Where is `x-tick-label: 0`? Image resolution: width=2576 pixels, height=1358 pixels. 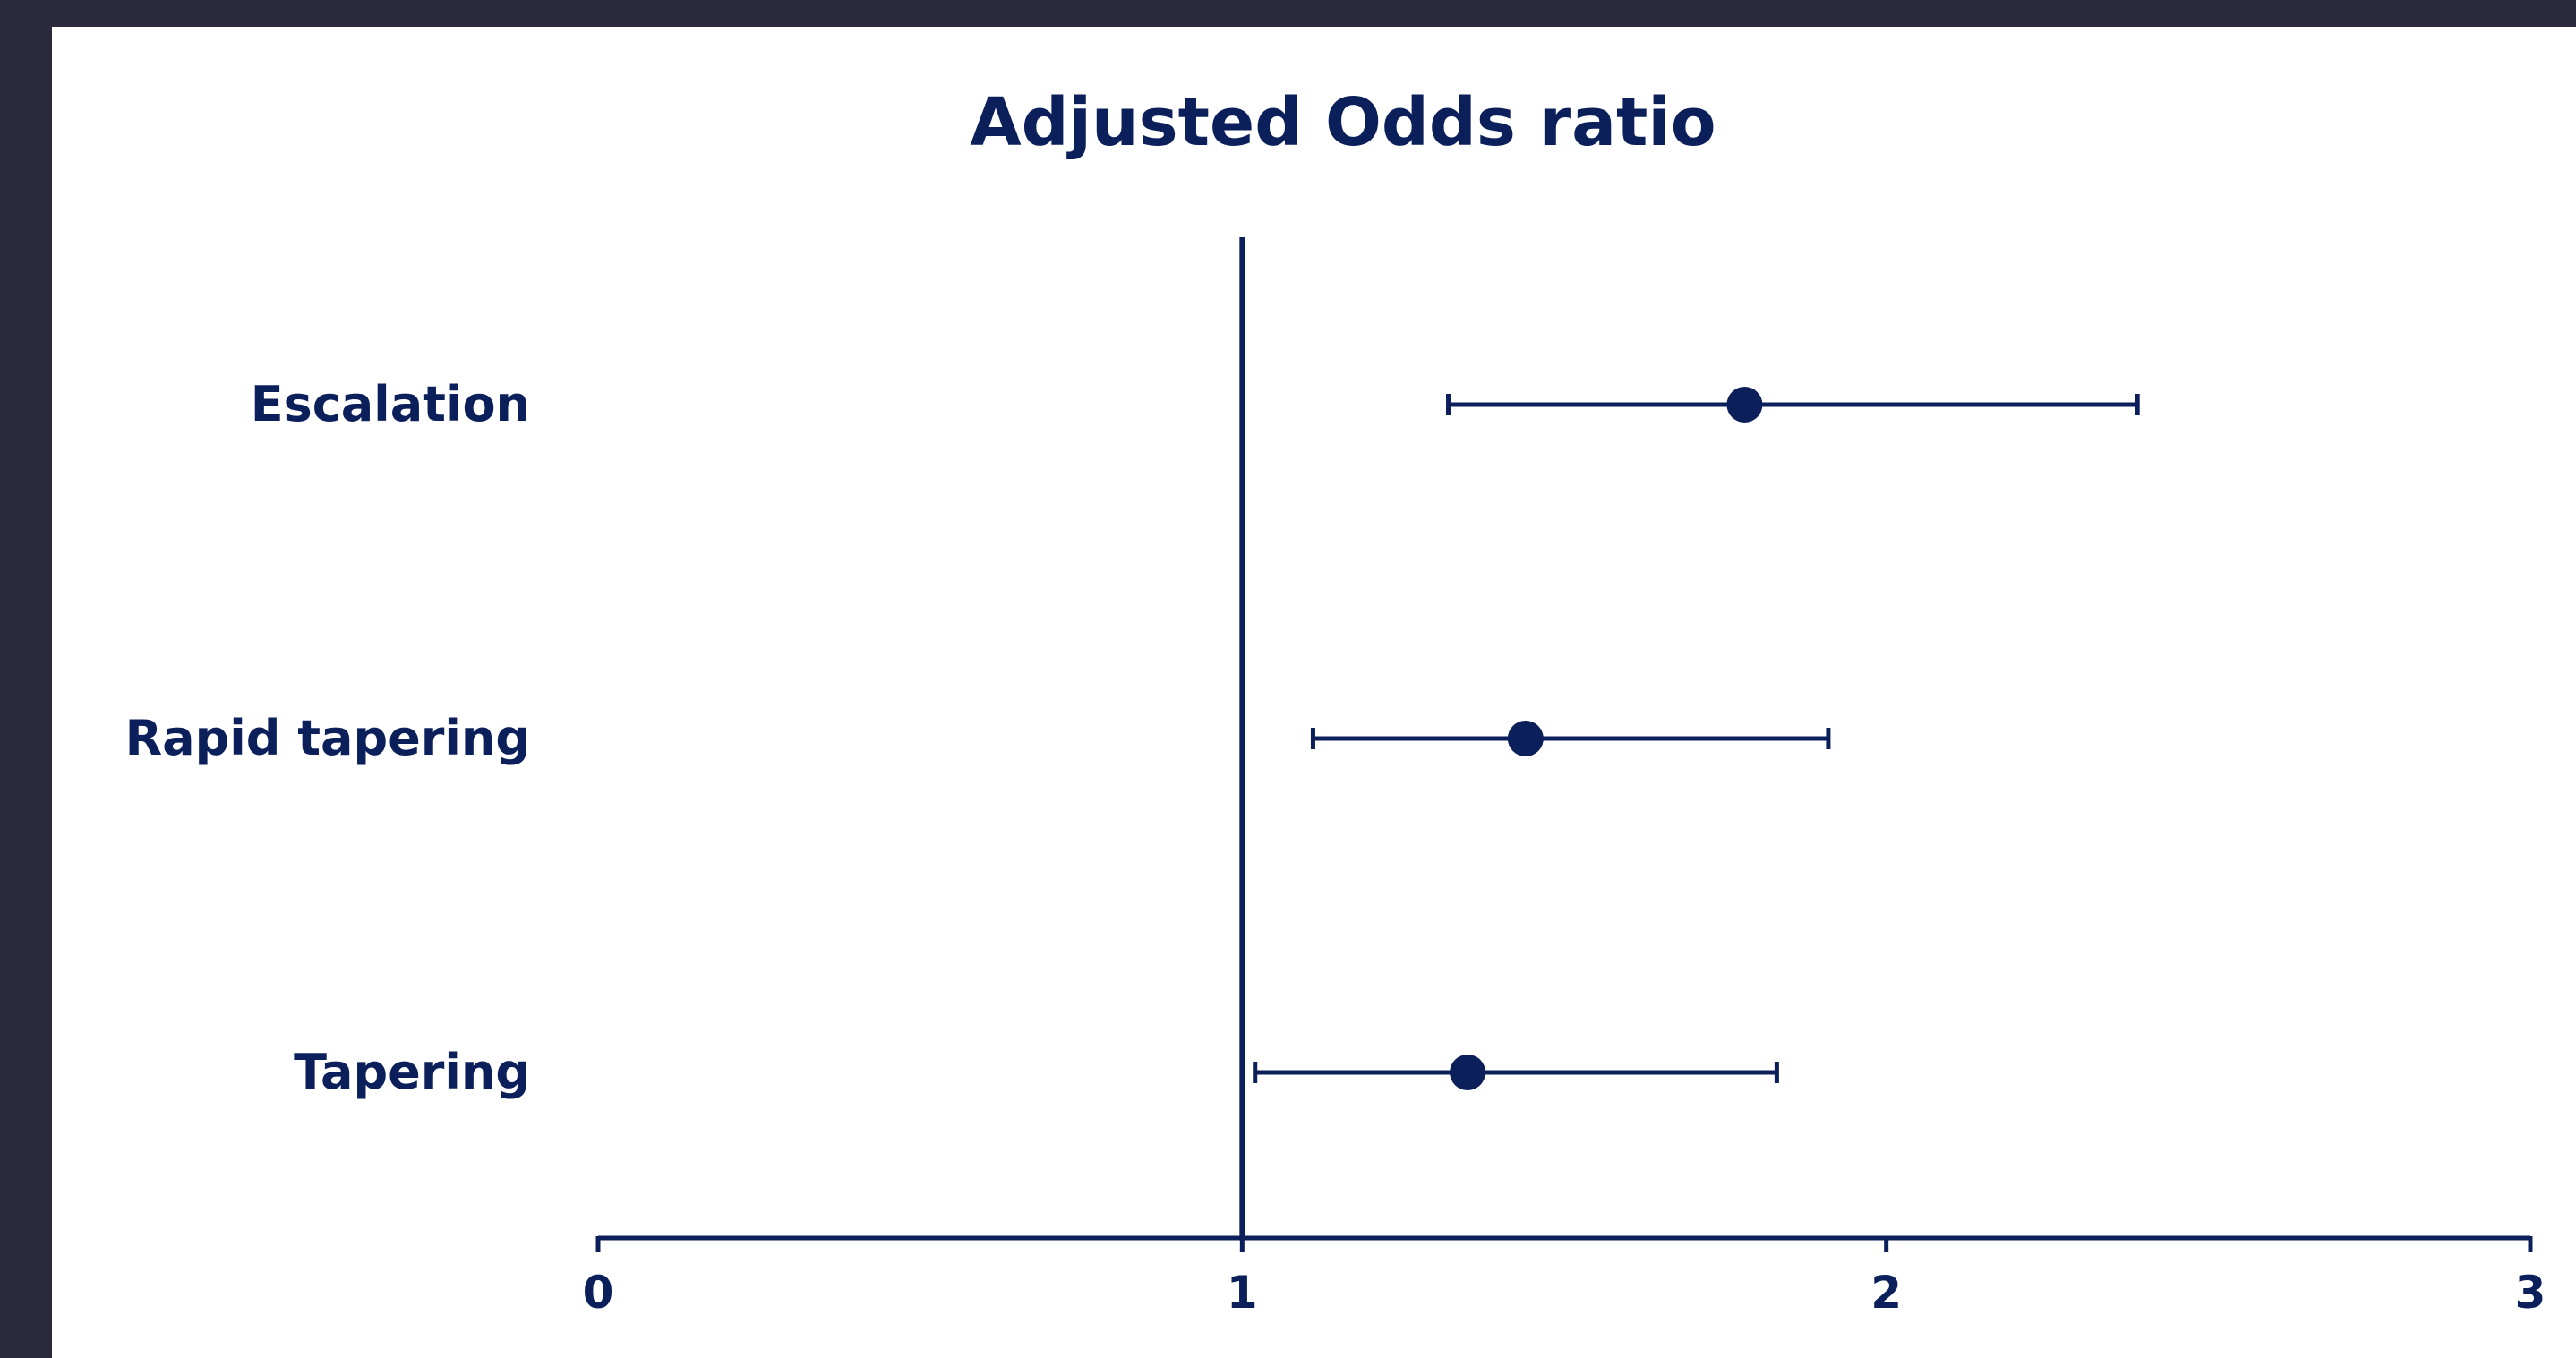
x-tick-label: 0 is located at coordinates (598, 1293).